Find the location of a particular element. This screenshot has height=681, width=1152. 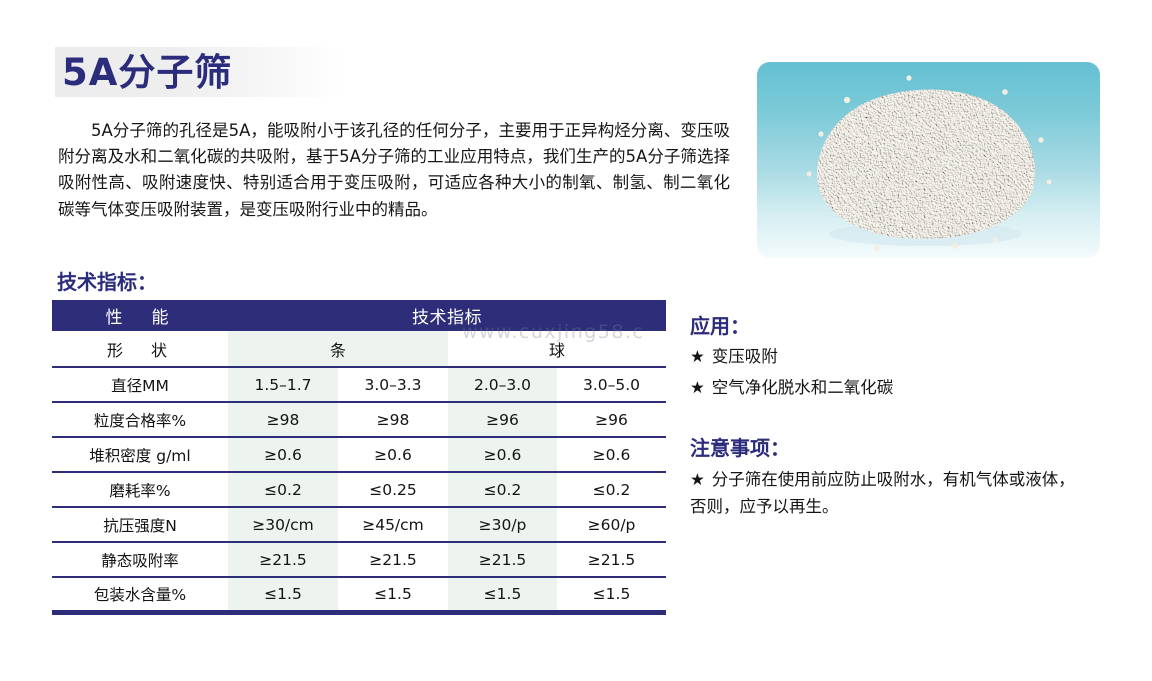

table-row: 堆积密度 g/ml ≥0.6 ≥0.6 ≥0.6 ≥0.6 is located at coordinates (359, 455).